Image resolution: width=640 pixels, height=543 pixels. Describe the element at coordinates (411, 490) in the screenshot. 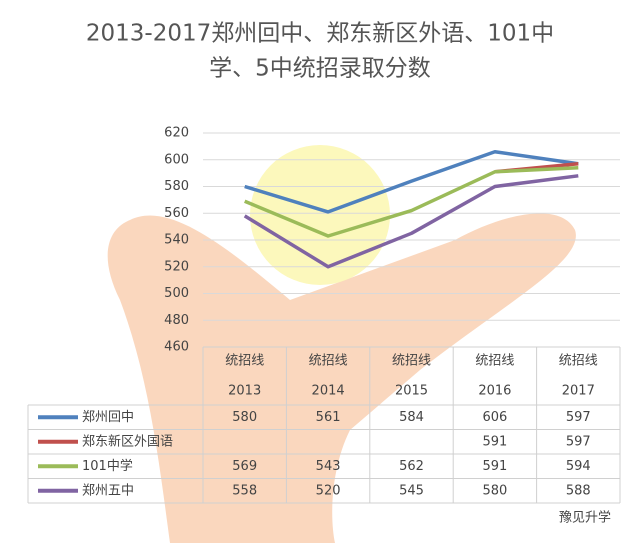

I see `table-value: 545` at that location.